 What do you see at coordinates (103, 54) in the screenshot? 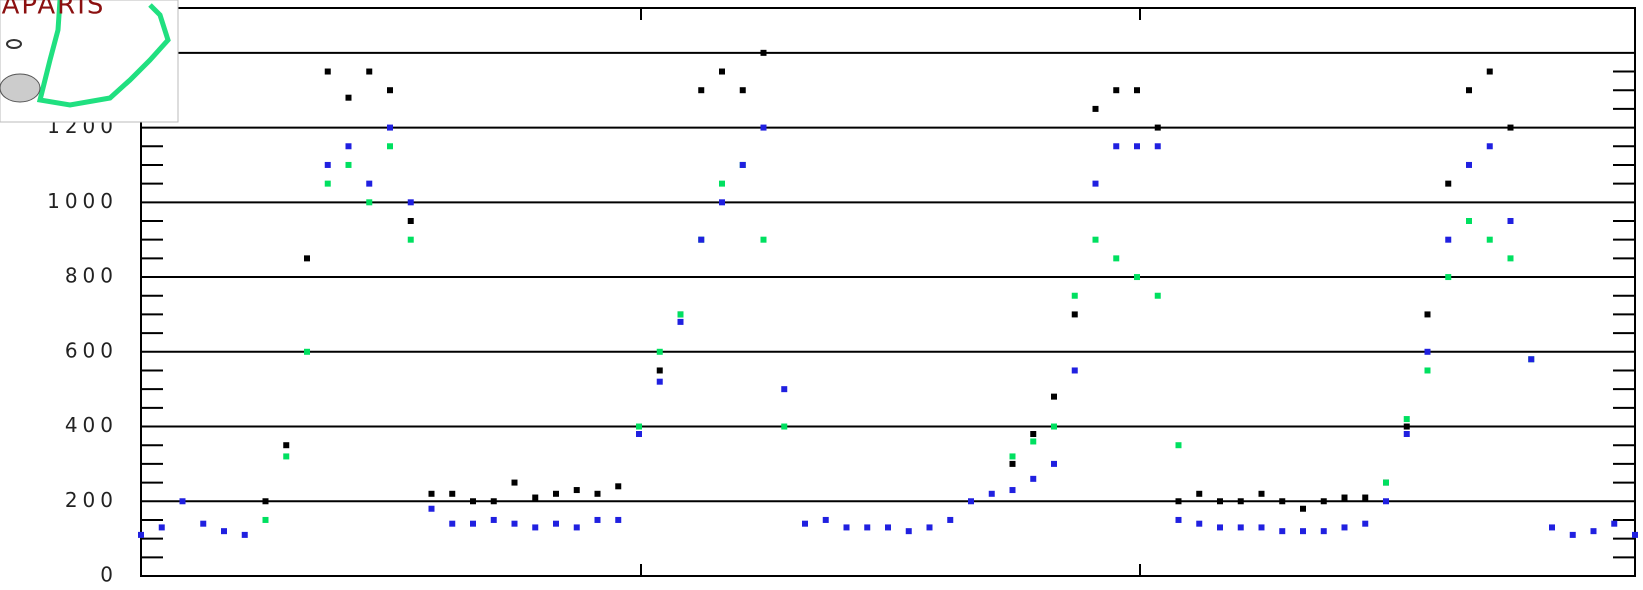
I see `logo-map` at bounding box center [103, 54].